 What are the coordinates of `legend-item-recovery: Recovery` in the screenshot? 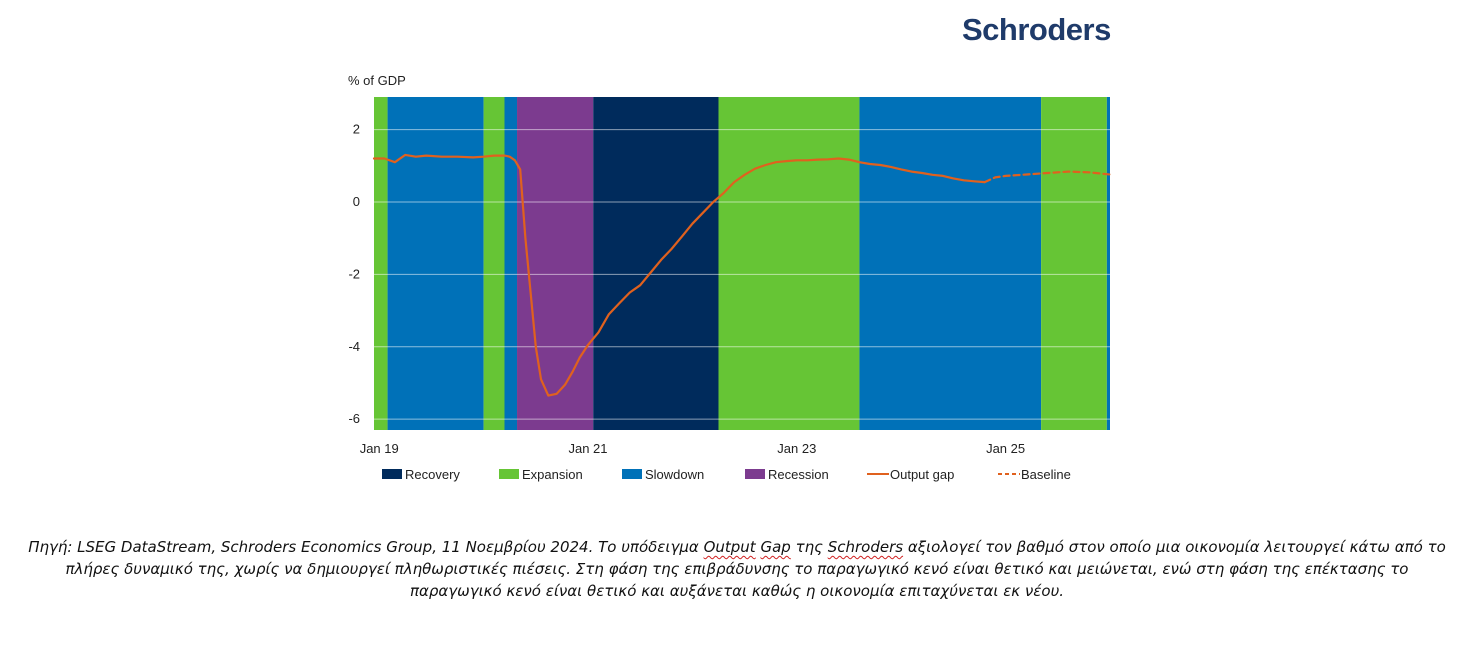 It's located at (421, 474).